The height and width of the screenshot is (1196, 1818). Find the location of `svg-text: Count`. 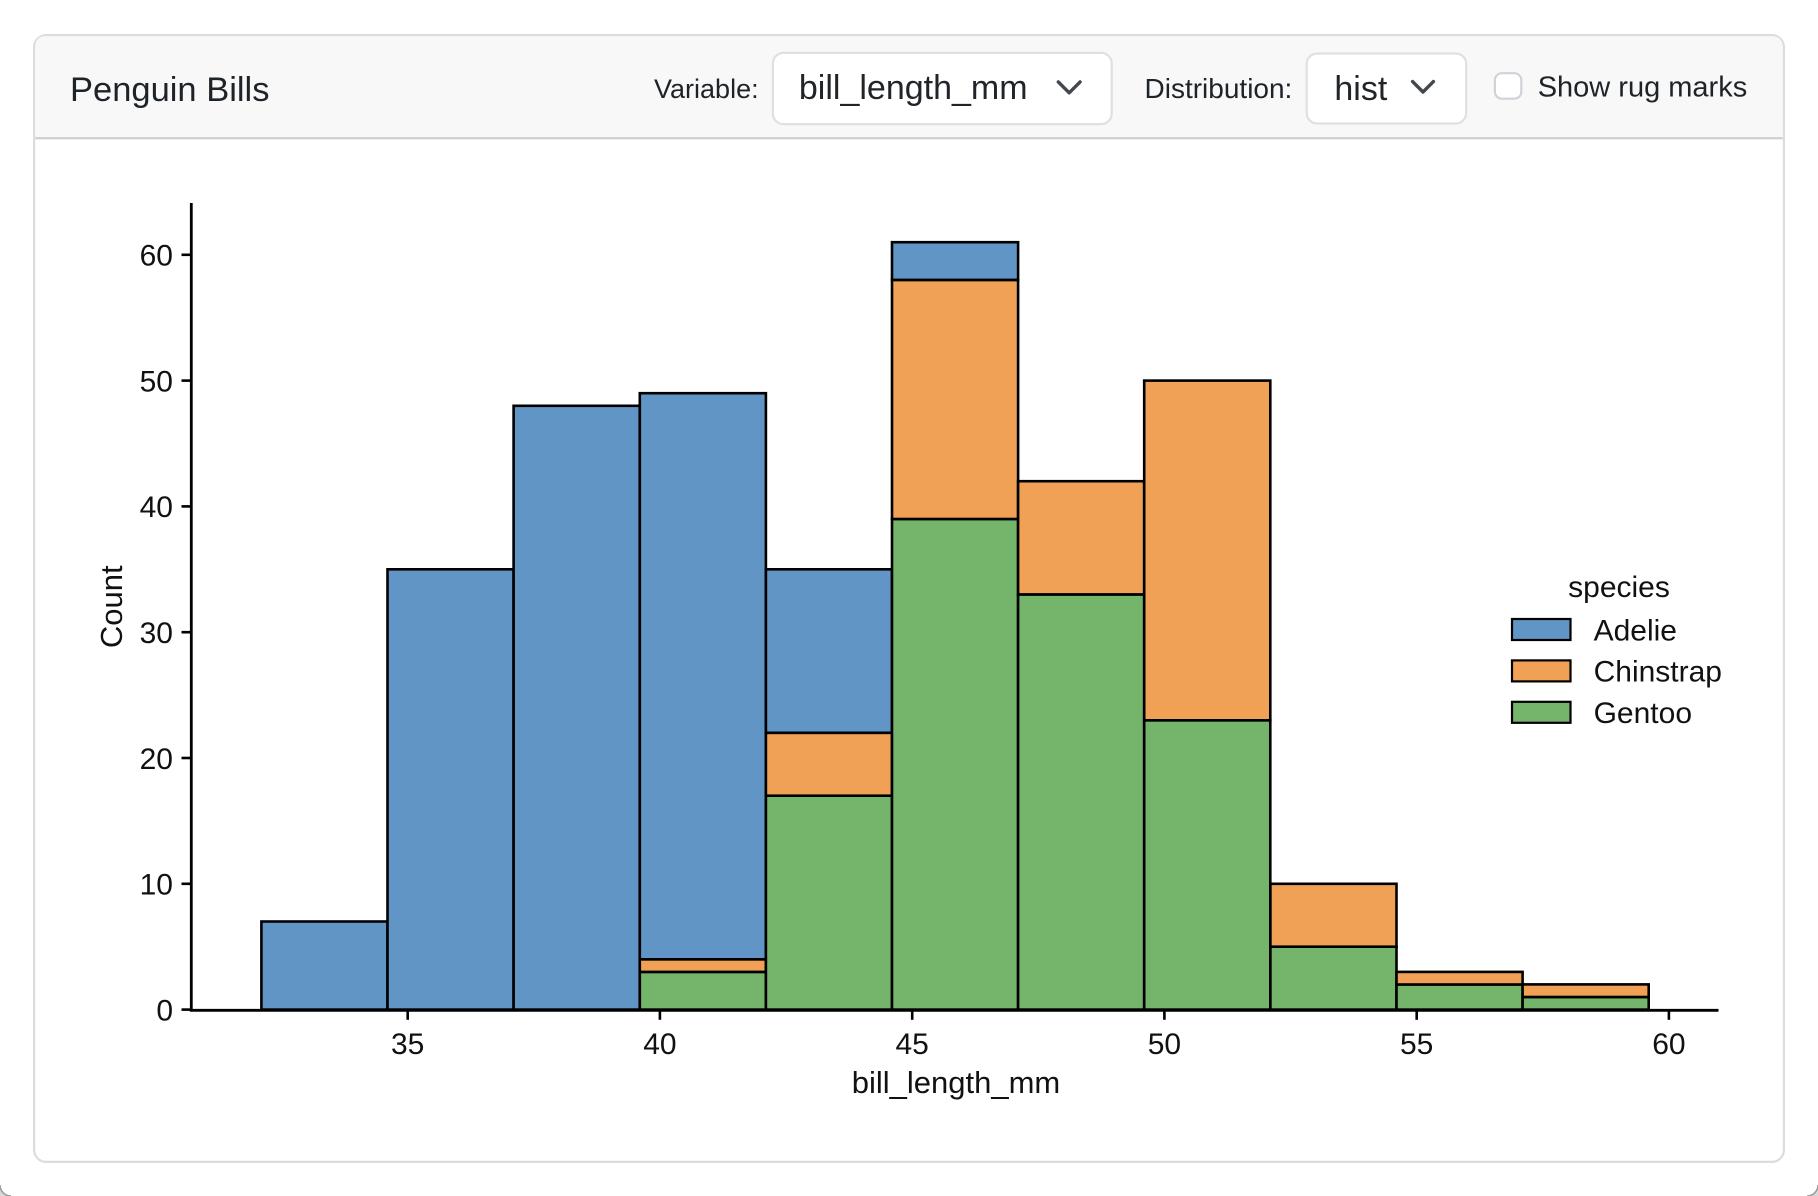

svg-text: Count is located at coordinates (111, 606).